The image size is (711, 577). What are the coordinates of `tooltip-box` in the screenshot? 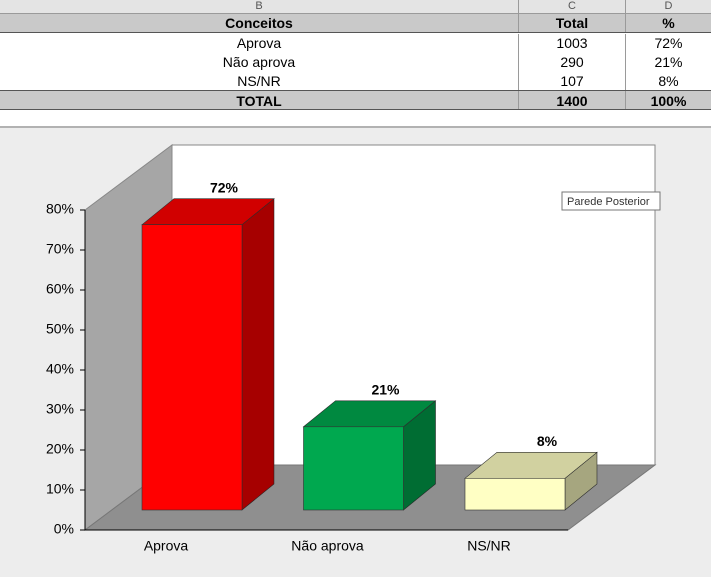 It's located at (611, 201).